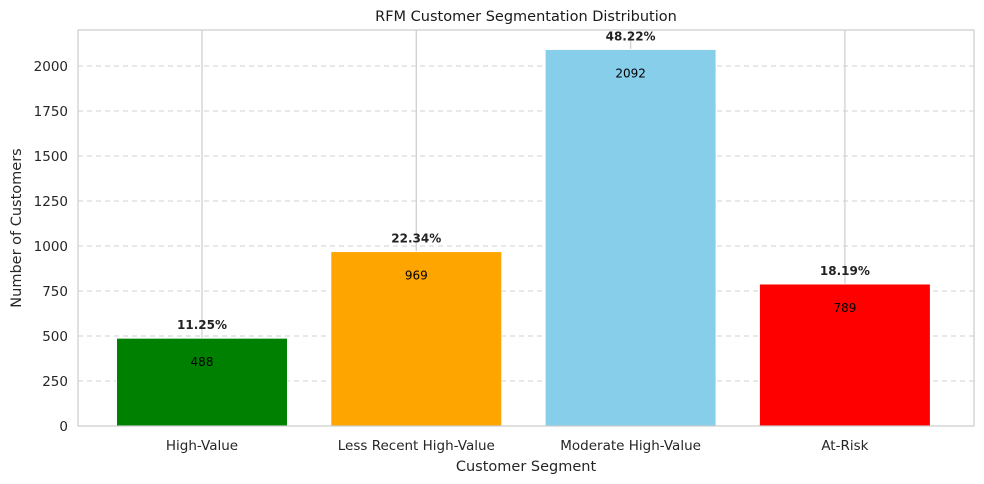  What do you see at coordinates (55, 382) in the screenshot?
I see `y-tick-label: 250` at bounding box center [55, 382].